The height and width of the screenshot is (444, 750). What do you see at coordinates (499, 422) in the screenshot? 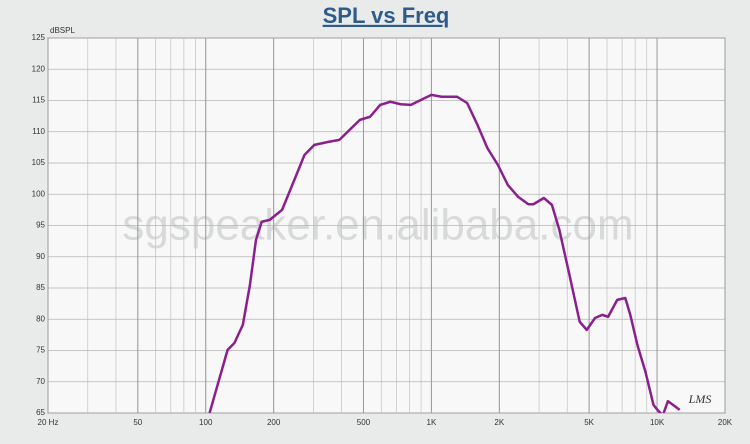
I see `x-tick-label: 2K` at bounding box center [499, 422].